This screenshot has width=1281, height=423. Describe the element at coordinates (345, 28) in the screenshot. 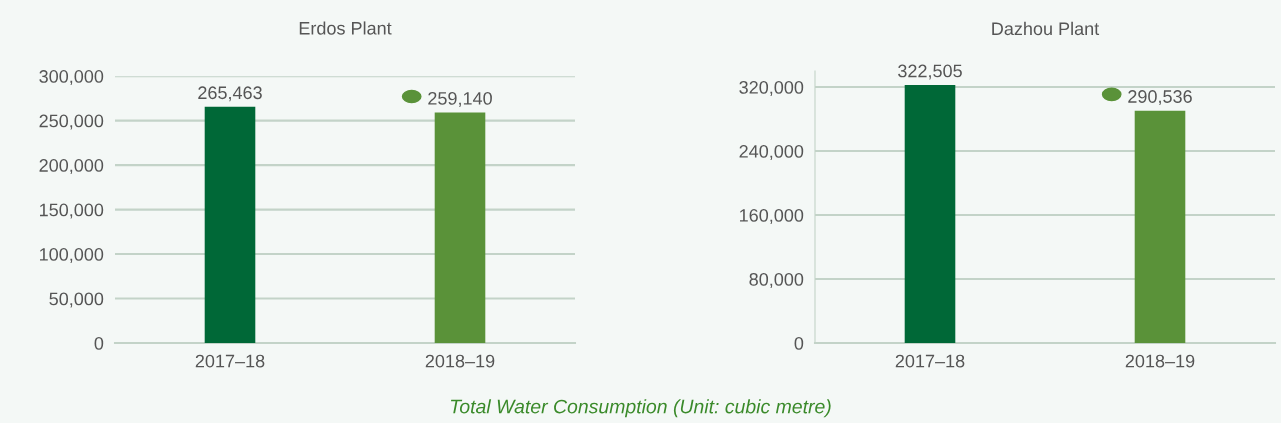

I see `chart-title: Erdos Plant` at that location.